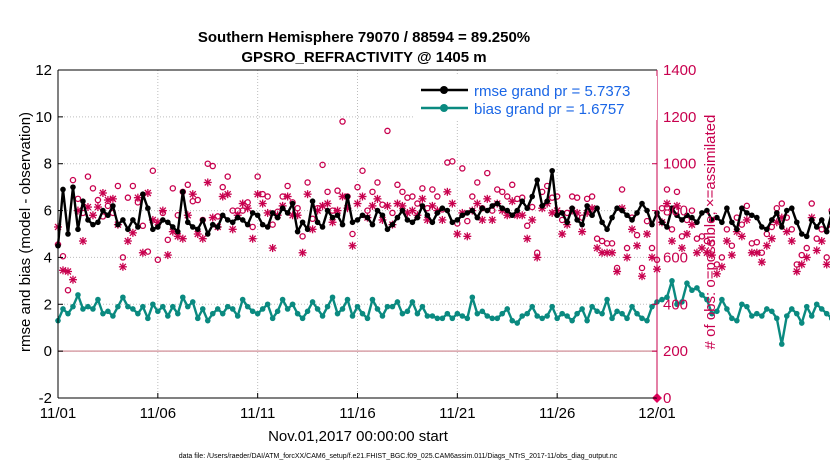 The width and height of the screenshot is (830, 470). Describe the element at coordinates (675, 304) in the screenshot. I see `y-right-tick-label: 400` at that location.